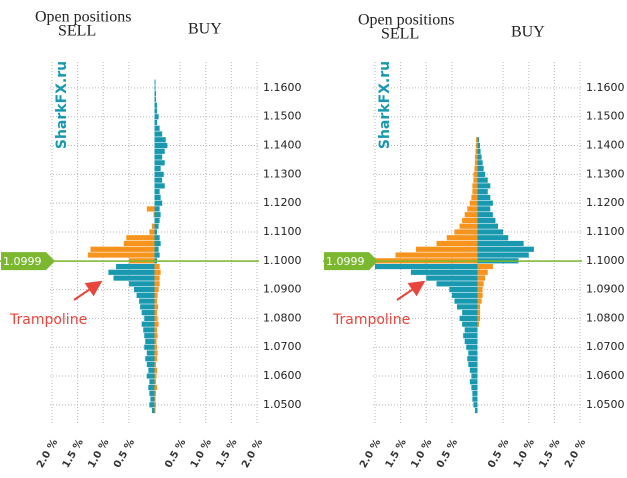 The width and height of the screenshot is (627, 478). Describe the element at coordinates (406, 20) in the screenshot. I see `panel-title: Open positions` at that location.